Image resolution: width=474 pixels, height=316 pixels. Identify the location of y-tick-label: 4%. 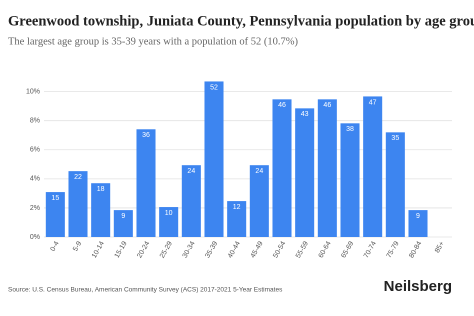
(35, 179).